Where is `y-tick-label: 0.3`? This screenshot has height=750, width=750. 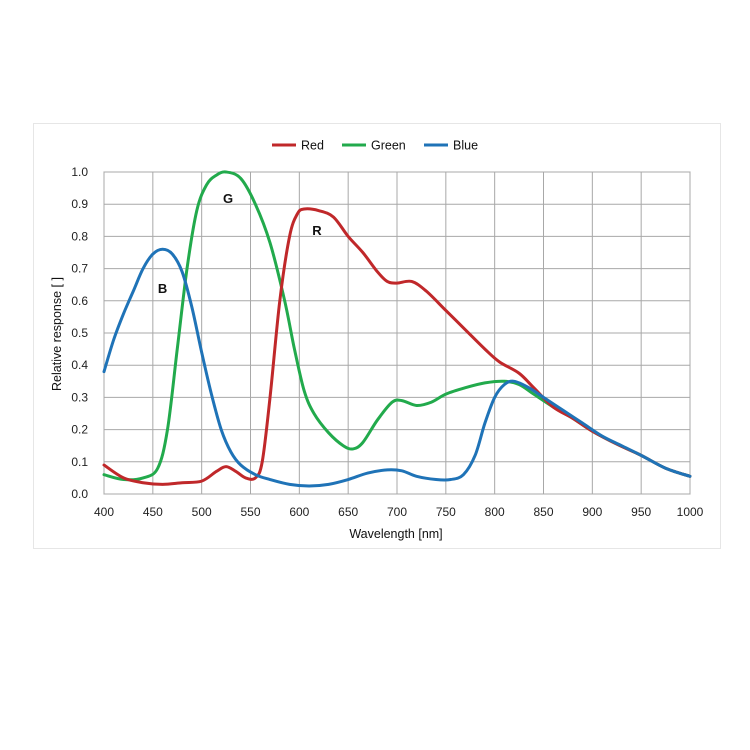 y-tick-label: 0.3 is located at coordinates (79, 397).